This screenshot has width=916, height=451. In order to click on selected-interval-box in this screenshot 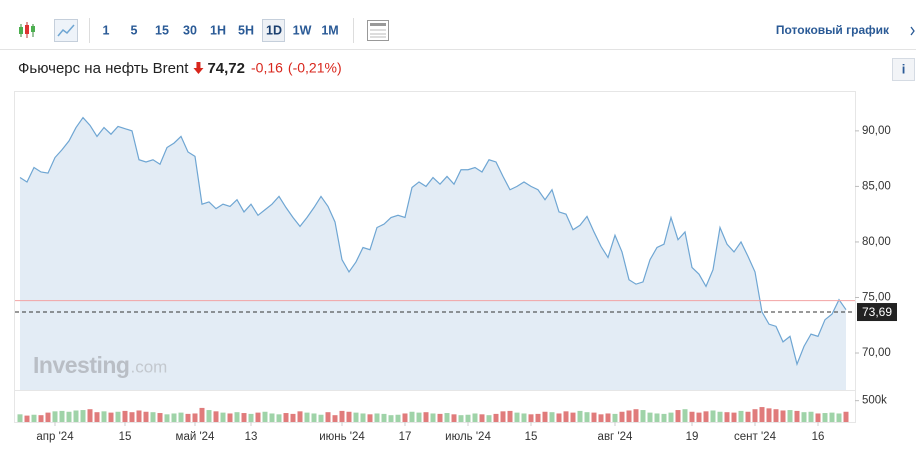, I will do `click(273, 30)`.